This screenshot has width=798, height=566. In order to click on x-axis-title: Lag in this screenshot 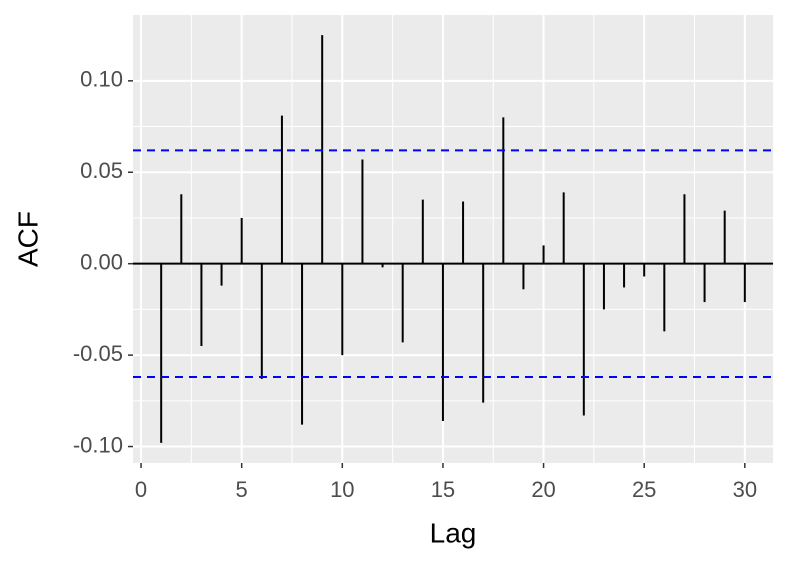, I will do `click(453, 532)`.